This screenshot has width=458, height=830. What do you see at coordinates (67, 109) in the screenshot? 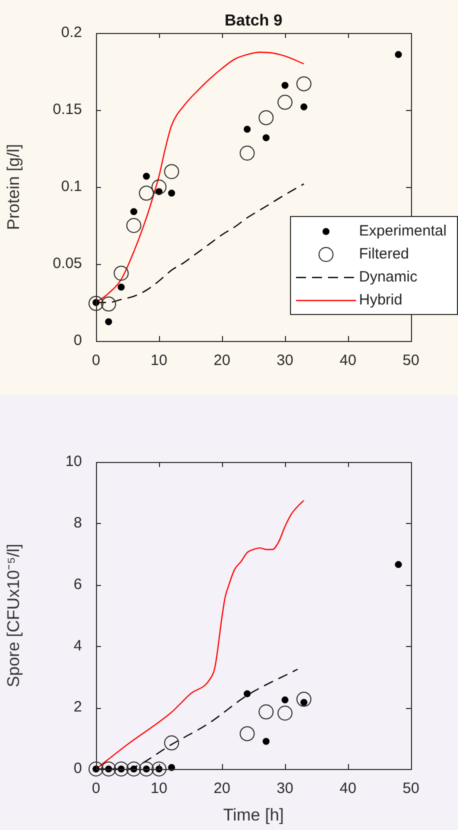
I see `y-tick-label: 0.15` at bounding box center [67, 109].